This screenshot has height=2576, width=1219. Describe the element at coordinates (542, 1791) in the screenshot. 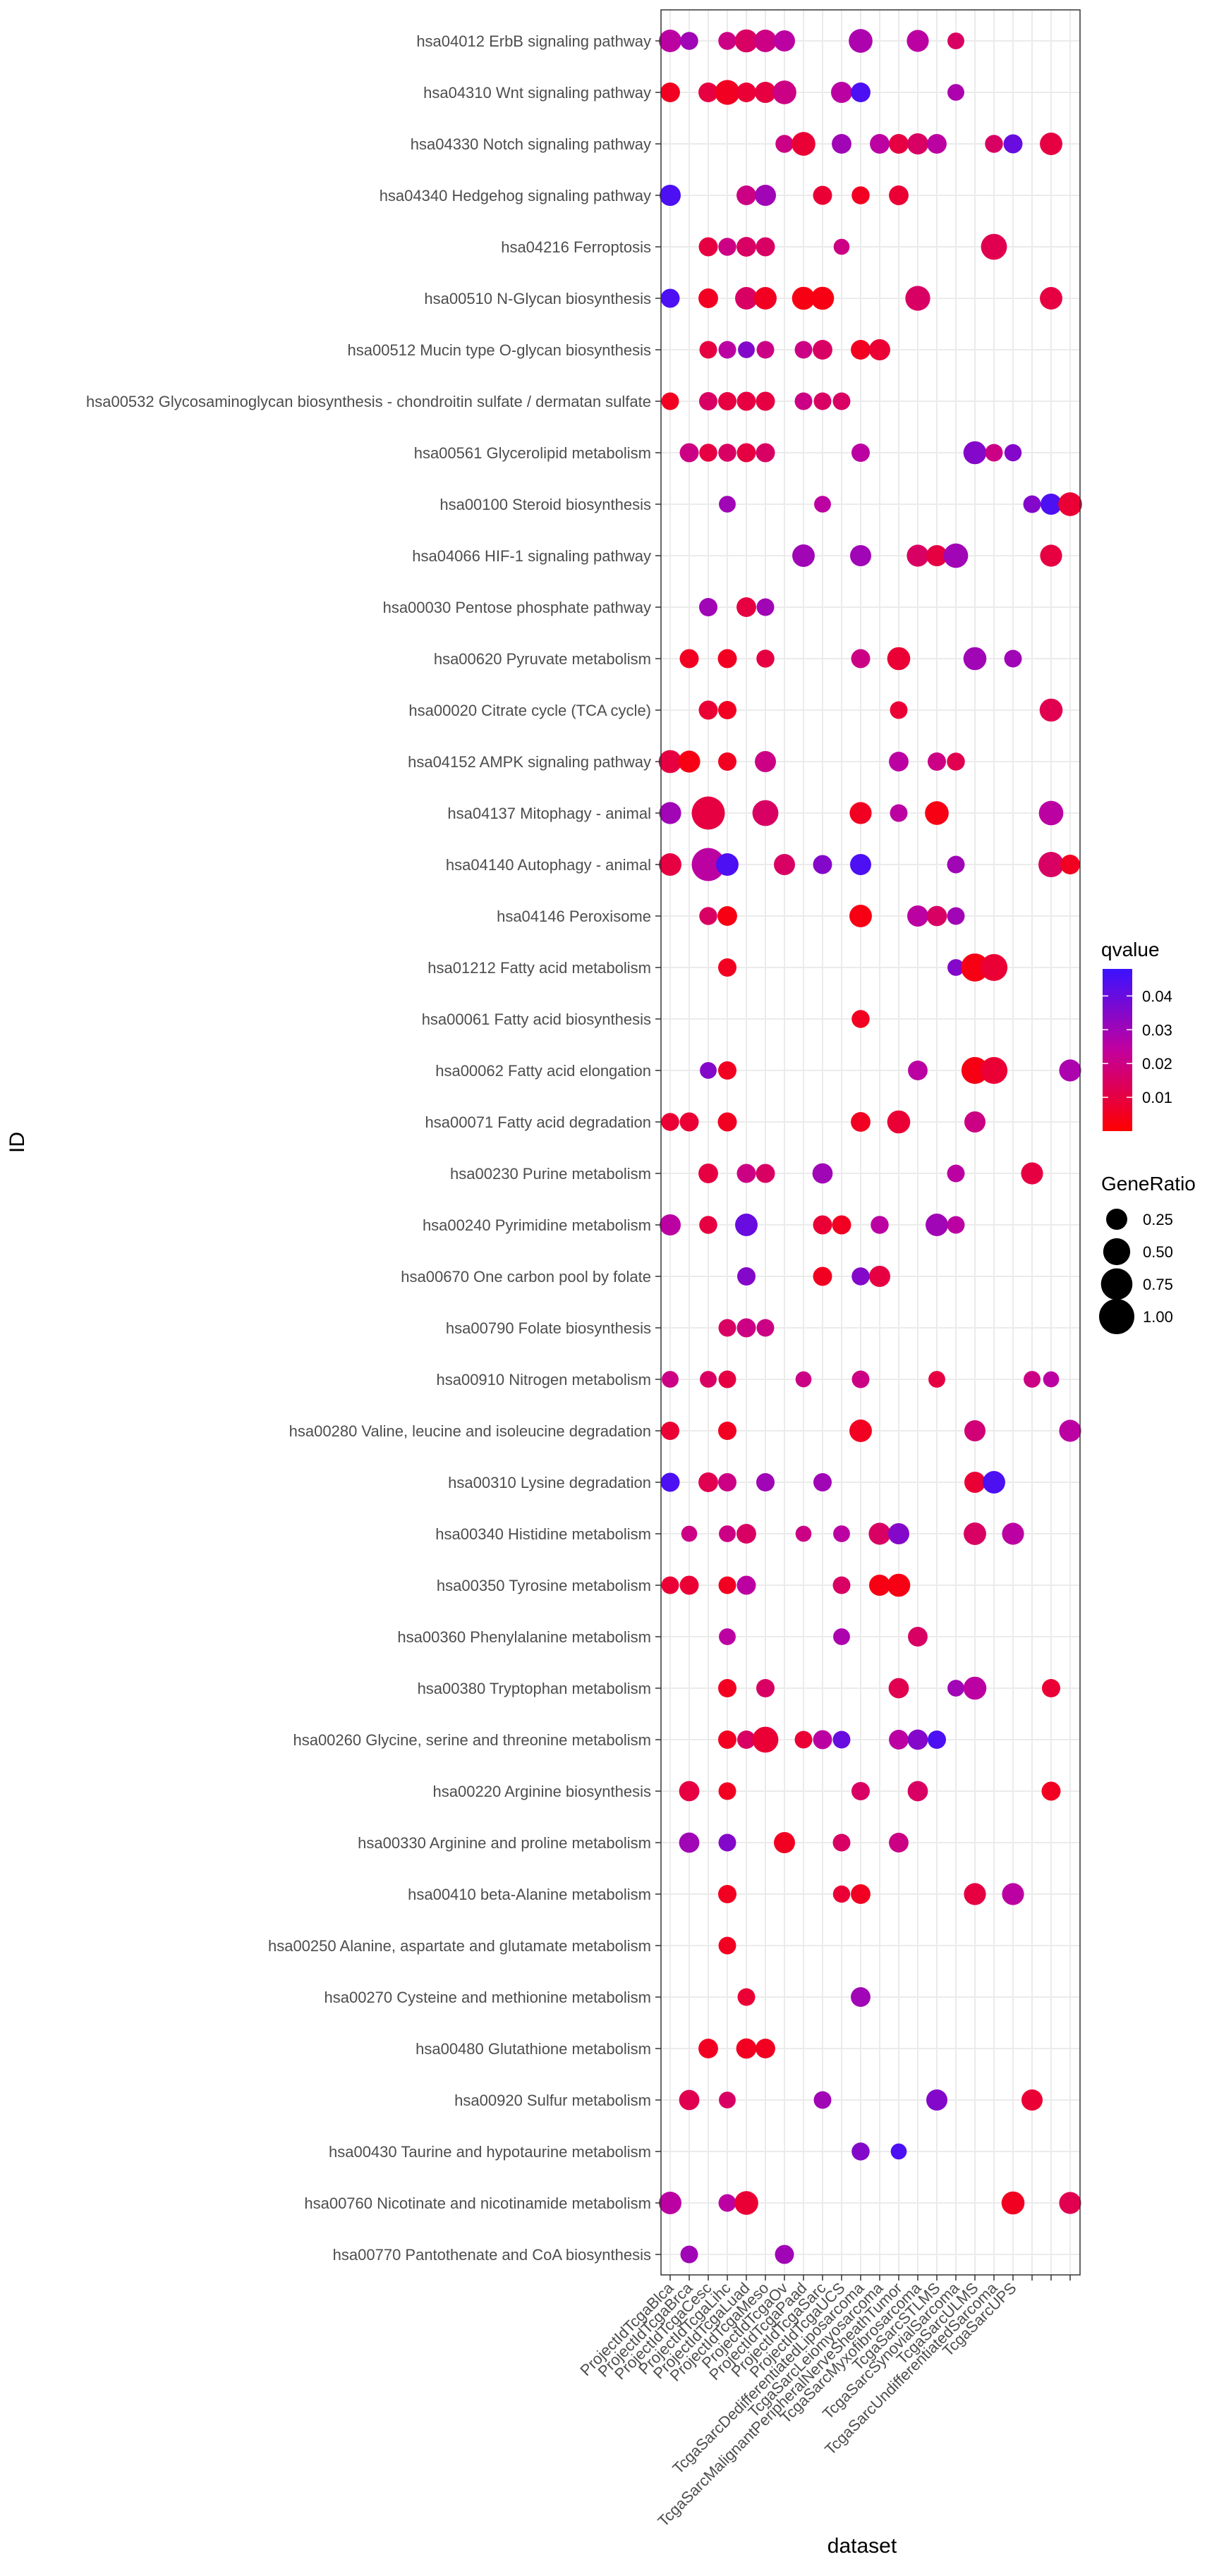

I see `y-tick-label: hsa00220 Arginine biosynthesis` at that location.